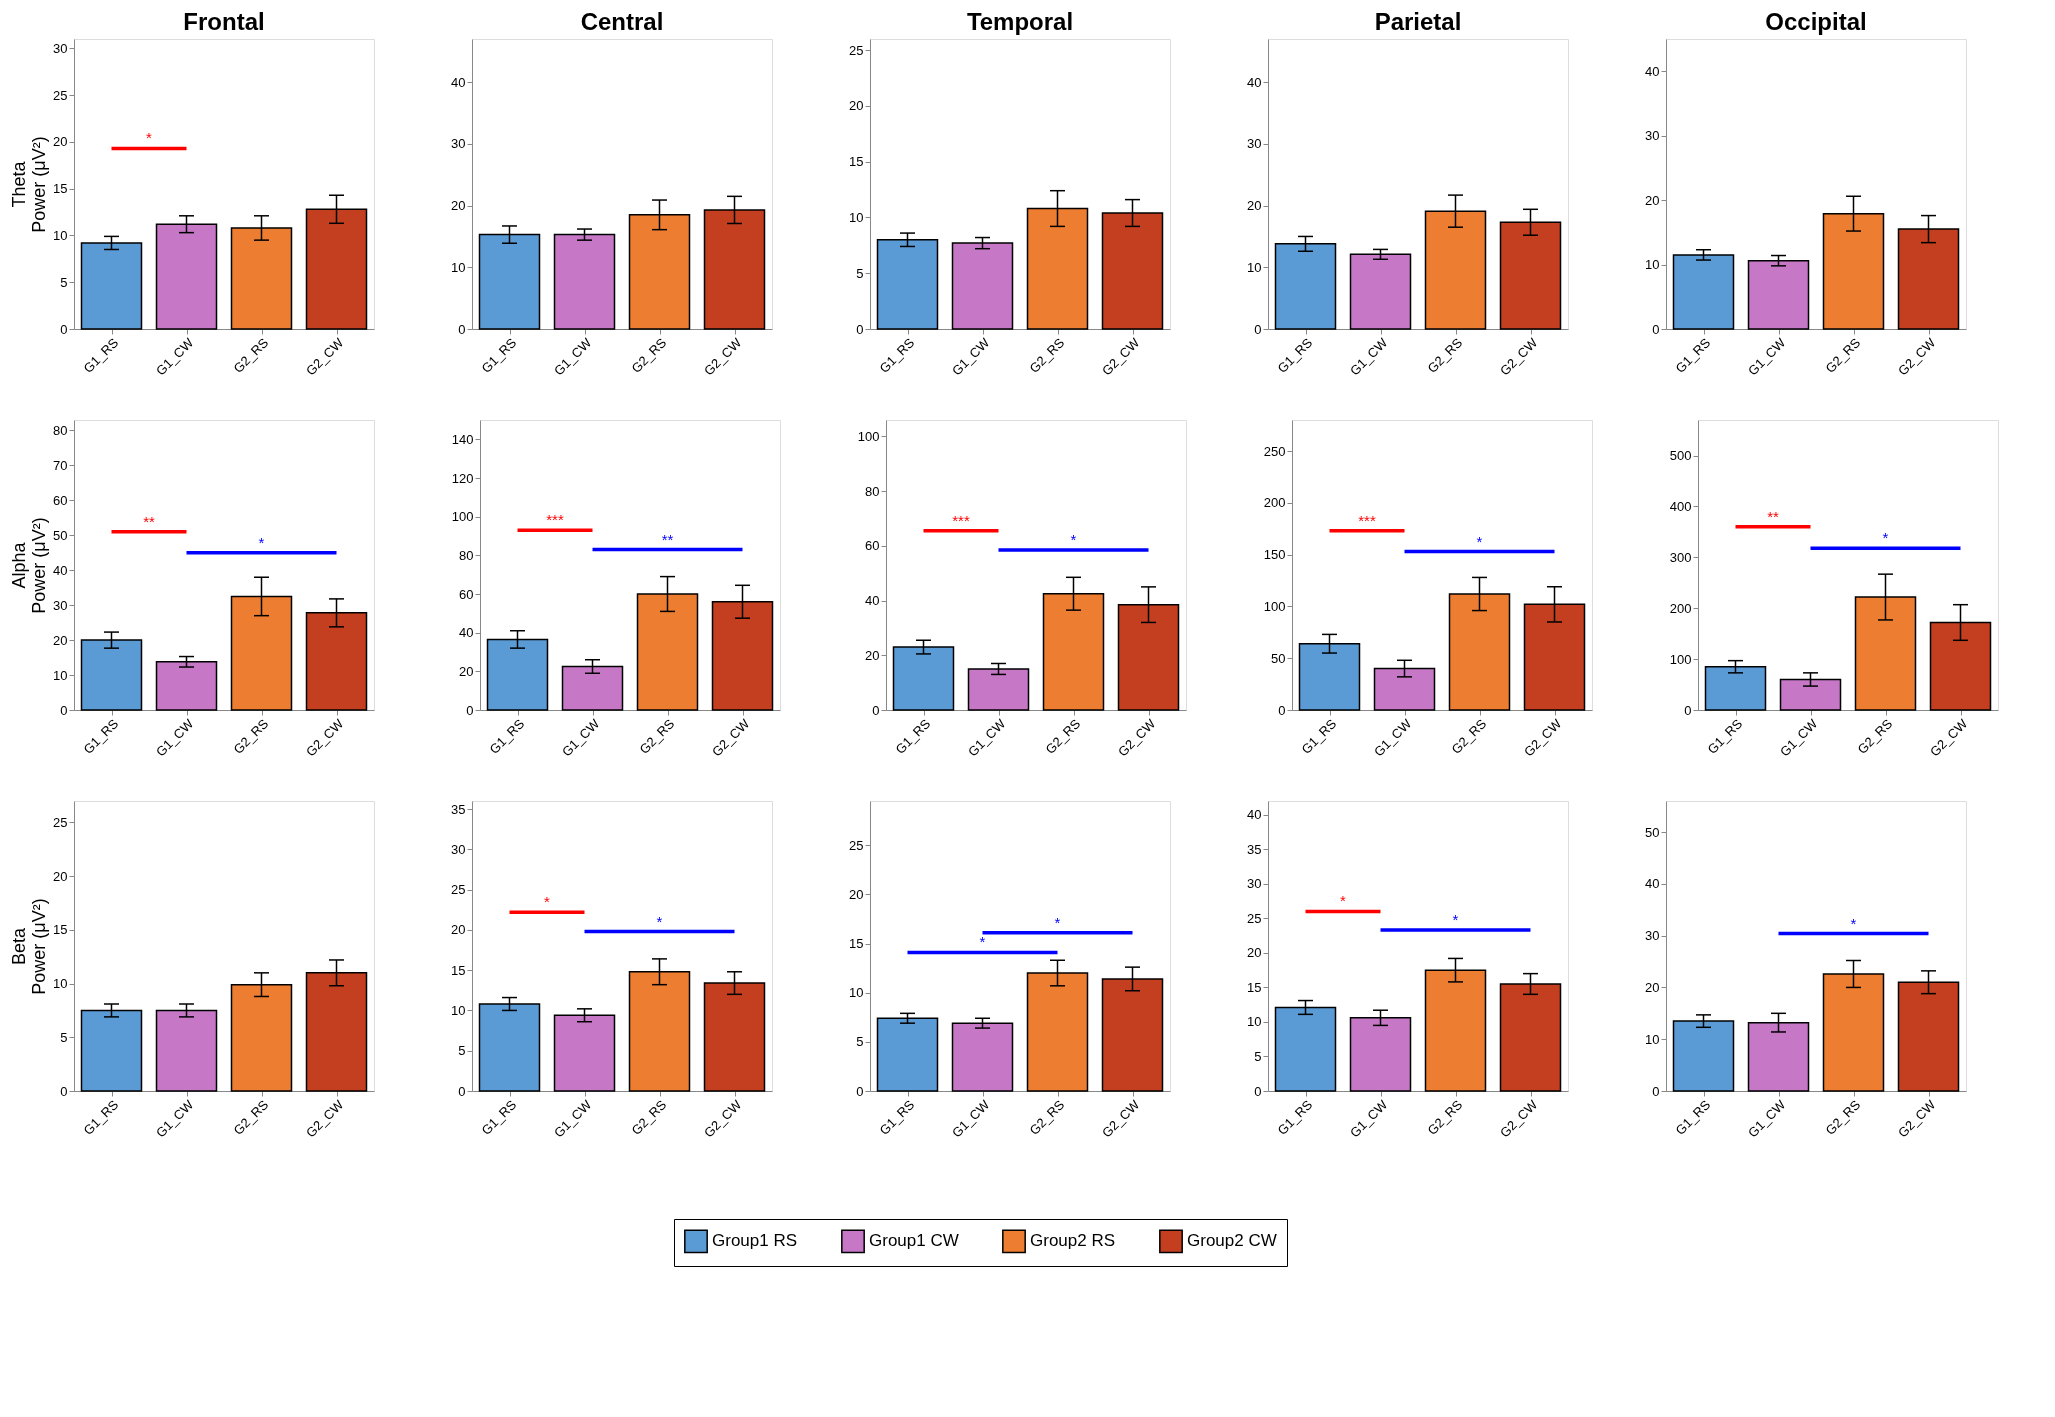 Image resolution: width=2055 pixels, height=1417 pixels. What do you see at coordinates (755, 1241) in the screenshot?
I see `legend-label: Group1 RS` at bounding box center [755, 1241].